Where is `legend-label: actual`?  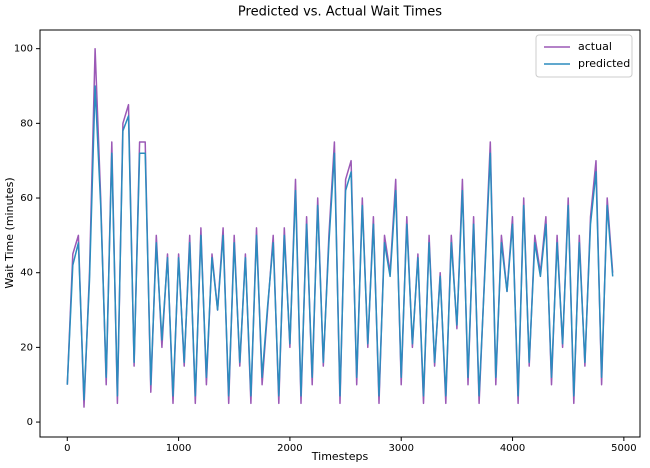 legend-label: actual is located at coordinates (595, 46).